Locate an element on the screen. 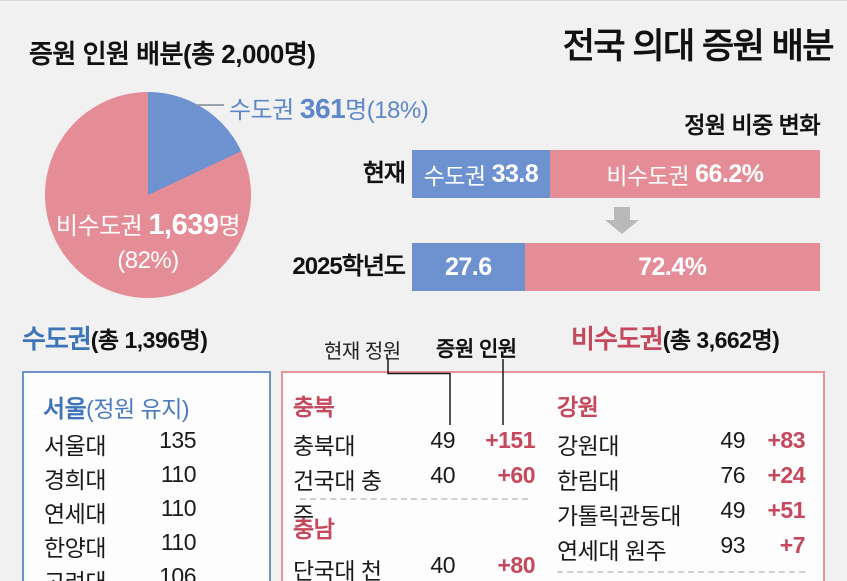 This screenshot has height=581, width=847. down-arrow-icon is located at coordinates (622, 220).